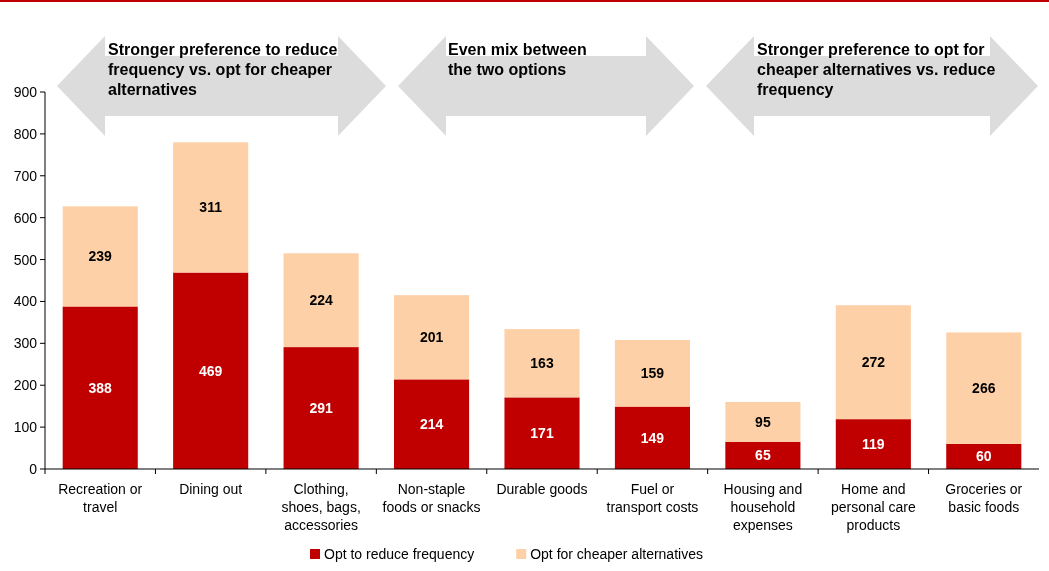  What do you see at coordinates (763, 507) in the screenshot?
I see `x-tick-label: Housing and household expenses` at bounding box center [763, 507].